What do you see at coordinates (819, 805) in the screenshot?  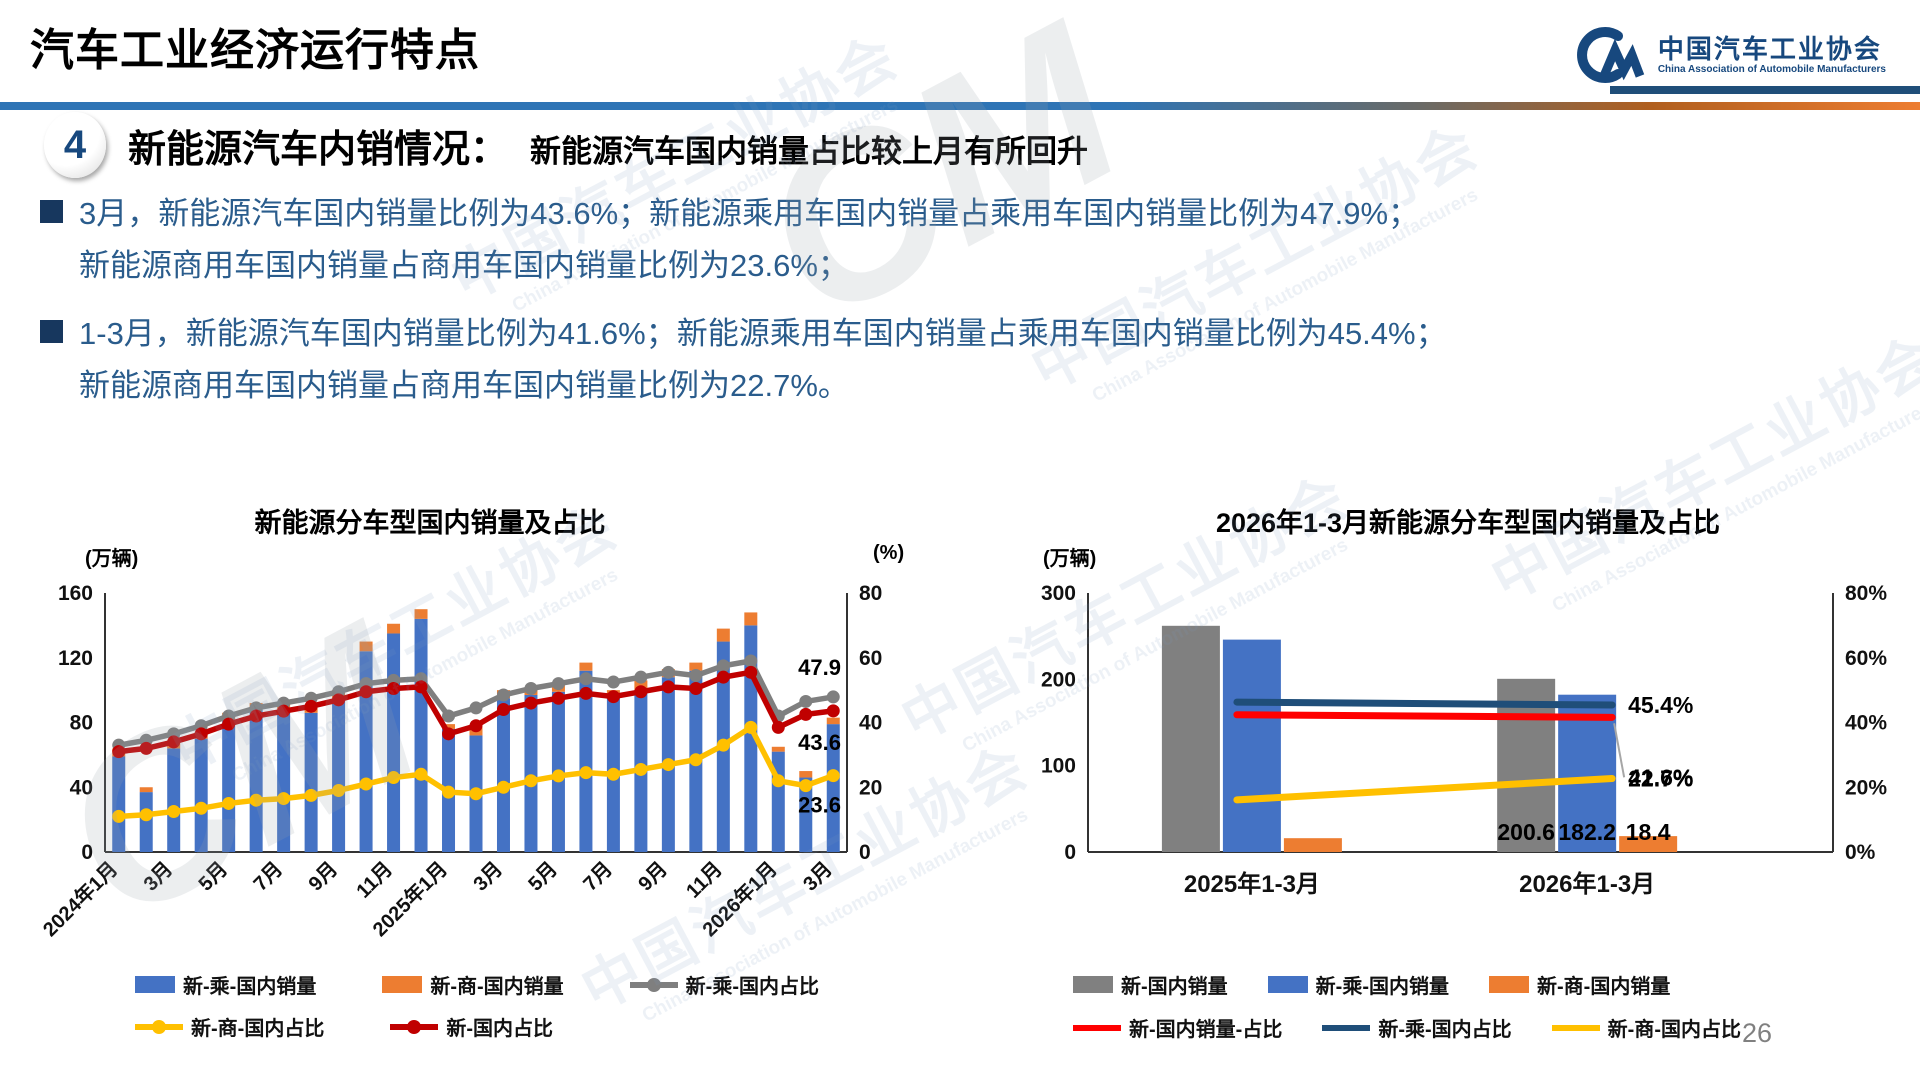 I see `line-end-label: 23.6` at bounding box center [819, 805].